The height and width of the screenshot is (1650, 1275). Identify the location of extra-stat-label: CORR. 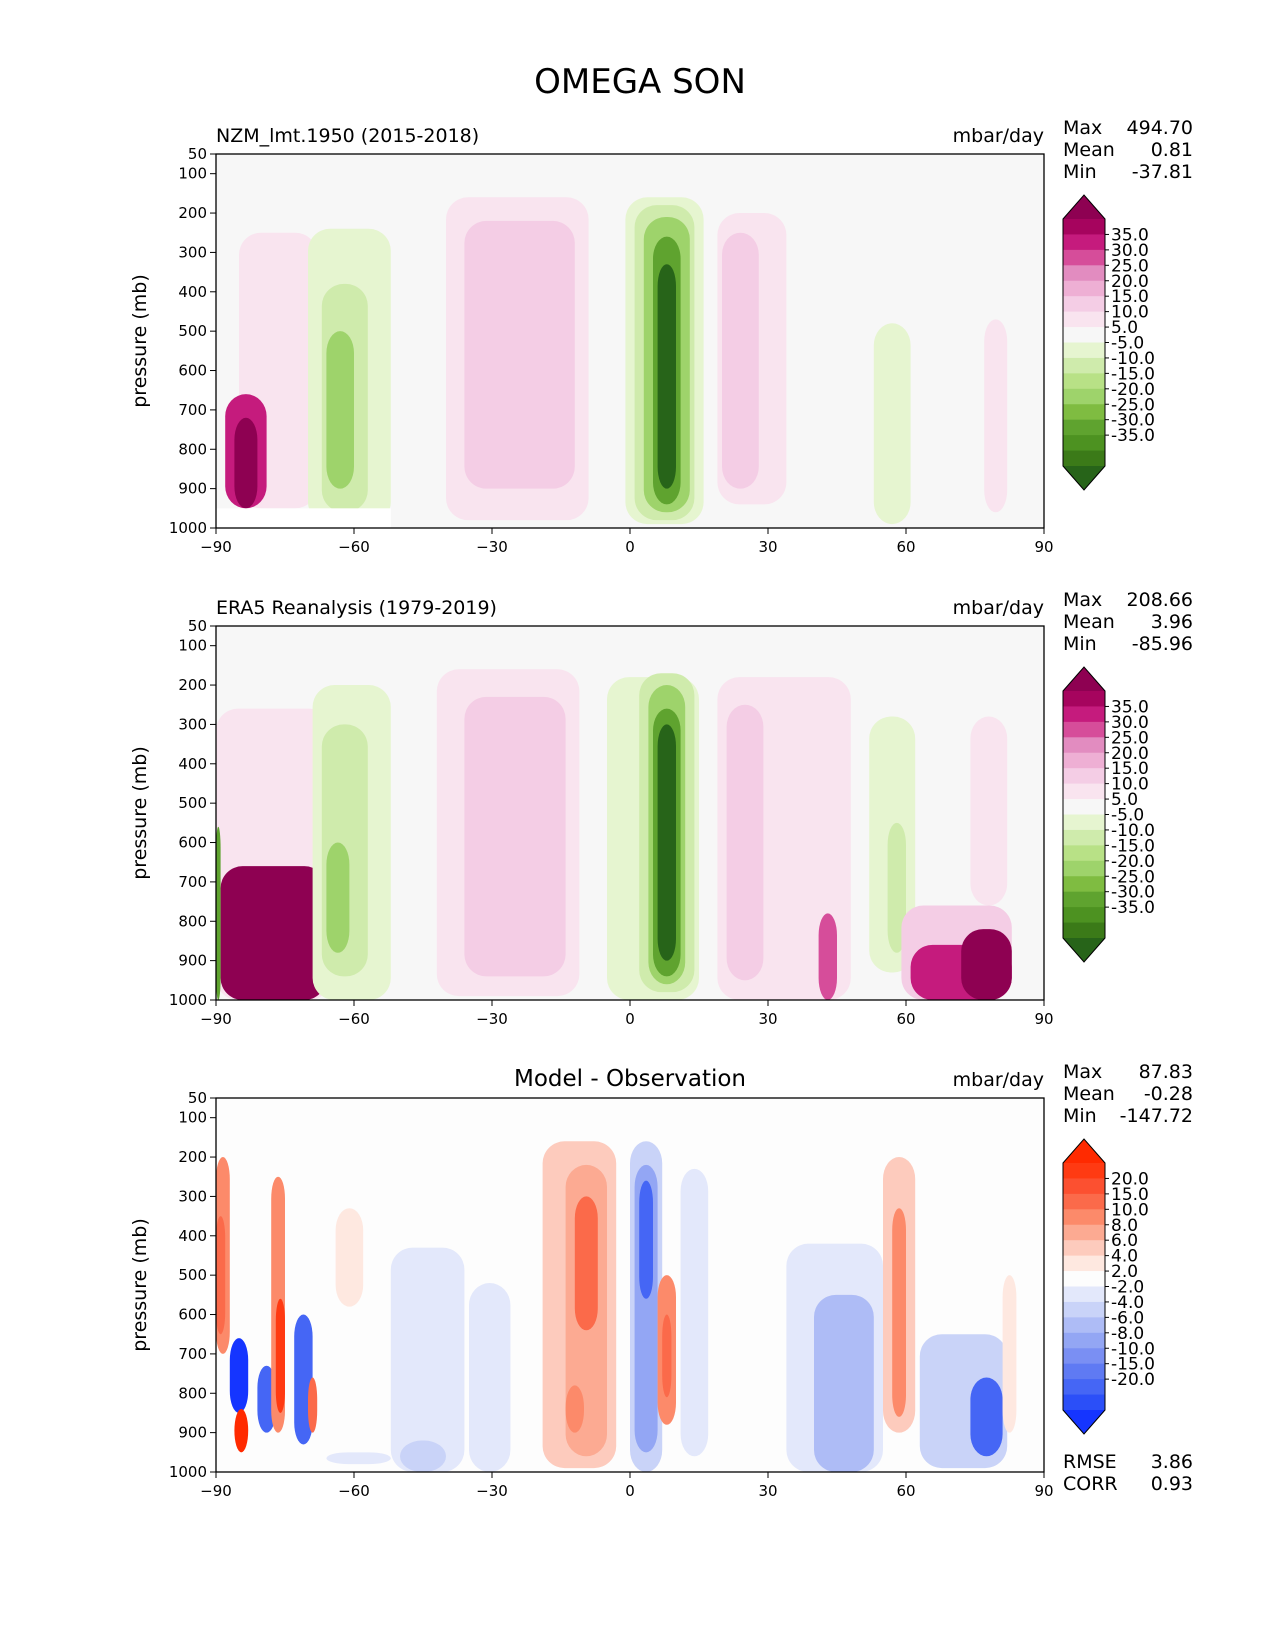
(1090, 1484).